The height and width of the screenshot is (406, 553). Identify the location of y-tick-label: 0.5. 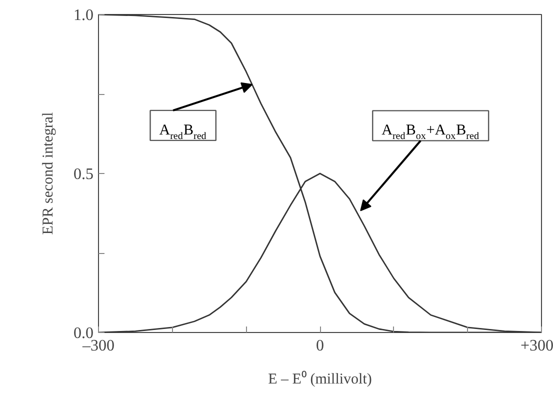
(84, 174).